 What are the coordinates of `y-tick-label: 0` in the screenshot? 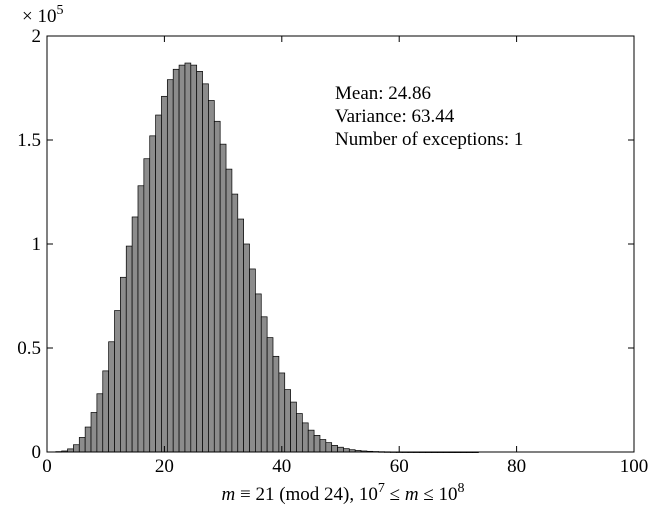 It's located at (37, 452).